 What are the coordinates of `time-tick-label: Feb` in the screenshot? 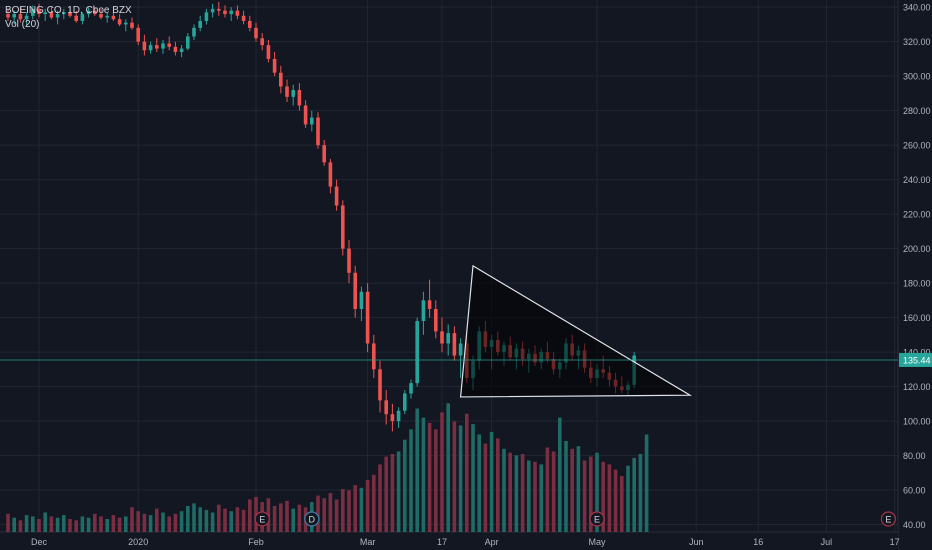 It's located at (256, 542).